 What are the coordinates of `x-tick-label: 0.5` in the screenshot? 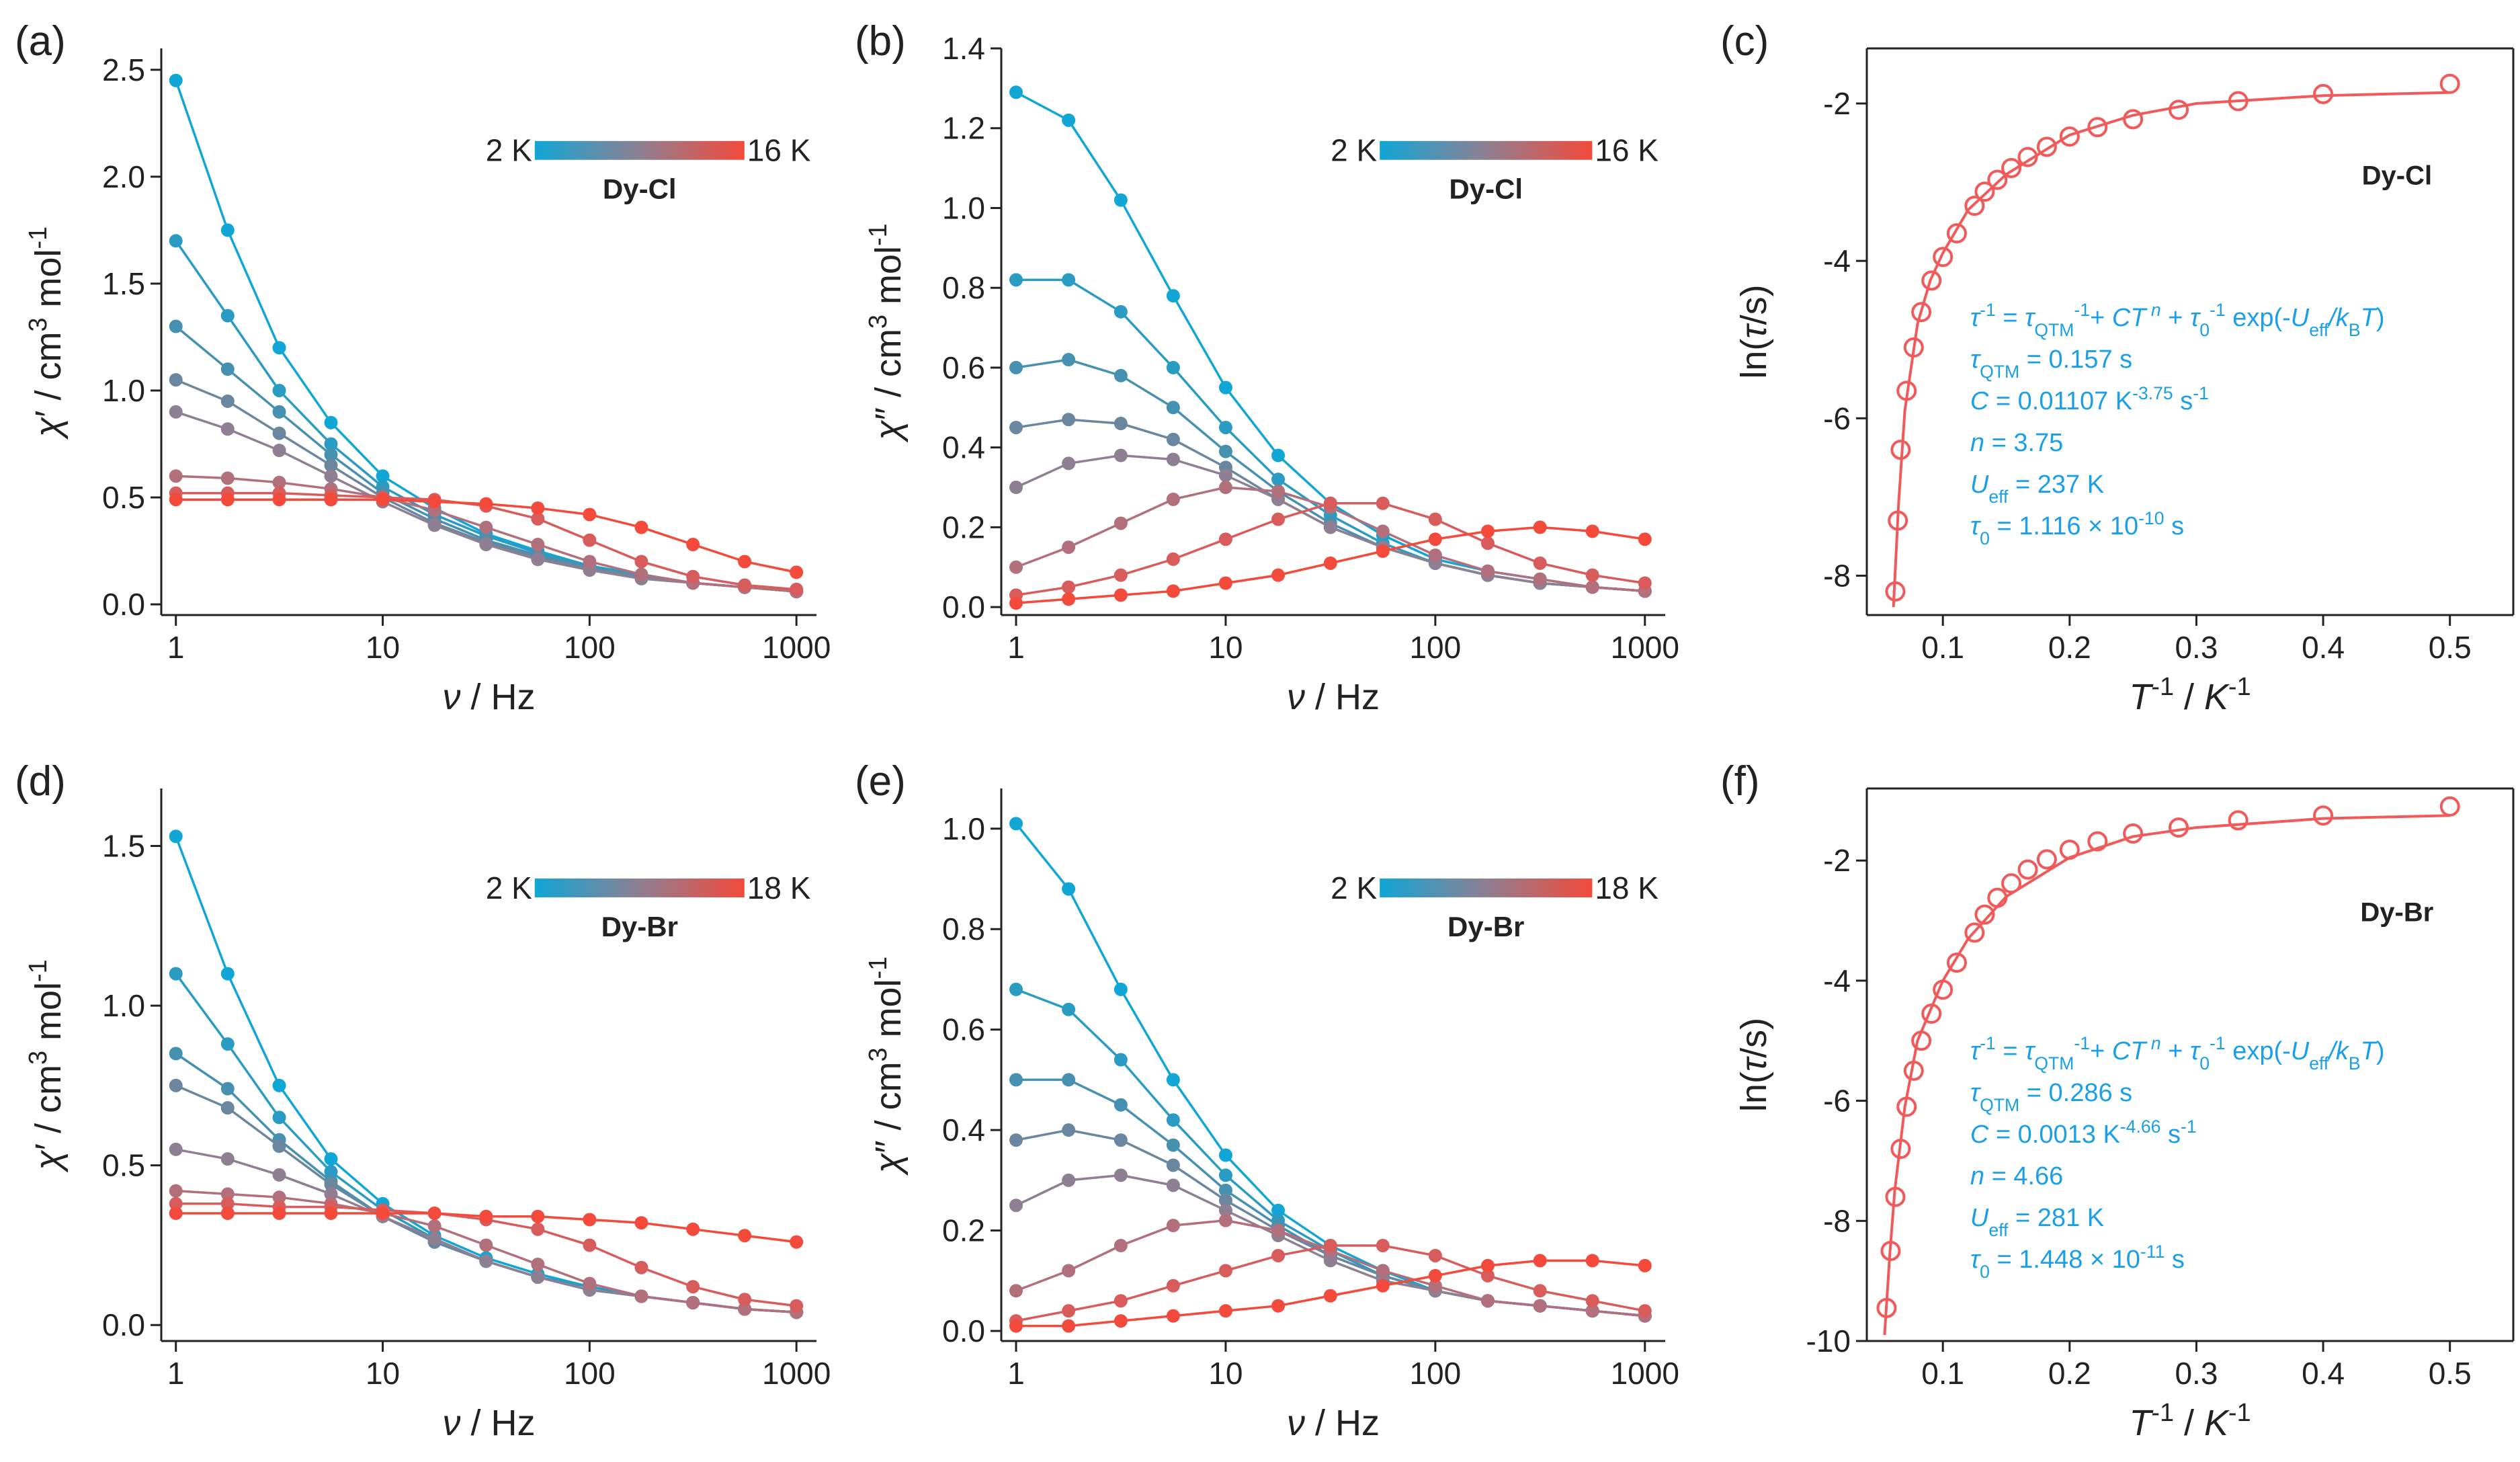 It's located at (2451, 1374).